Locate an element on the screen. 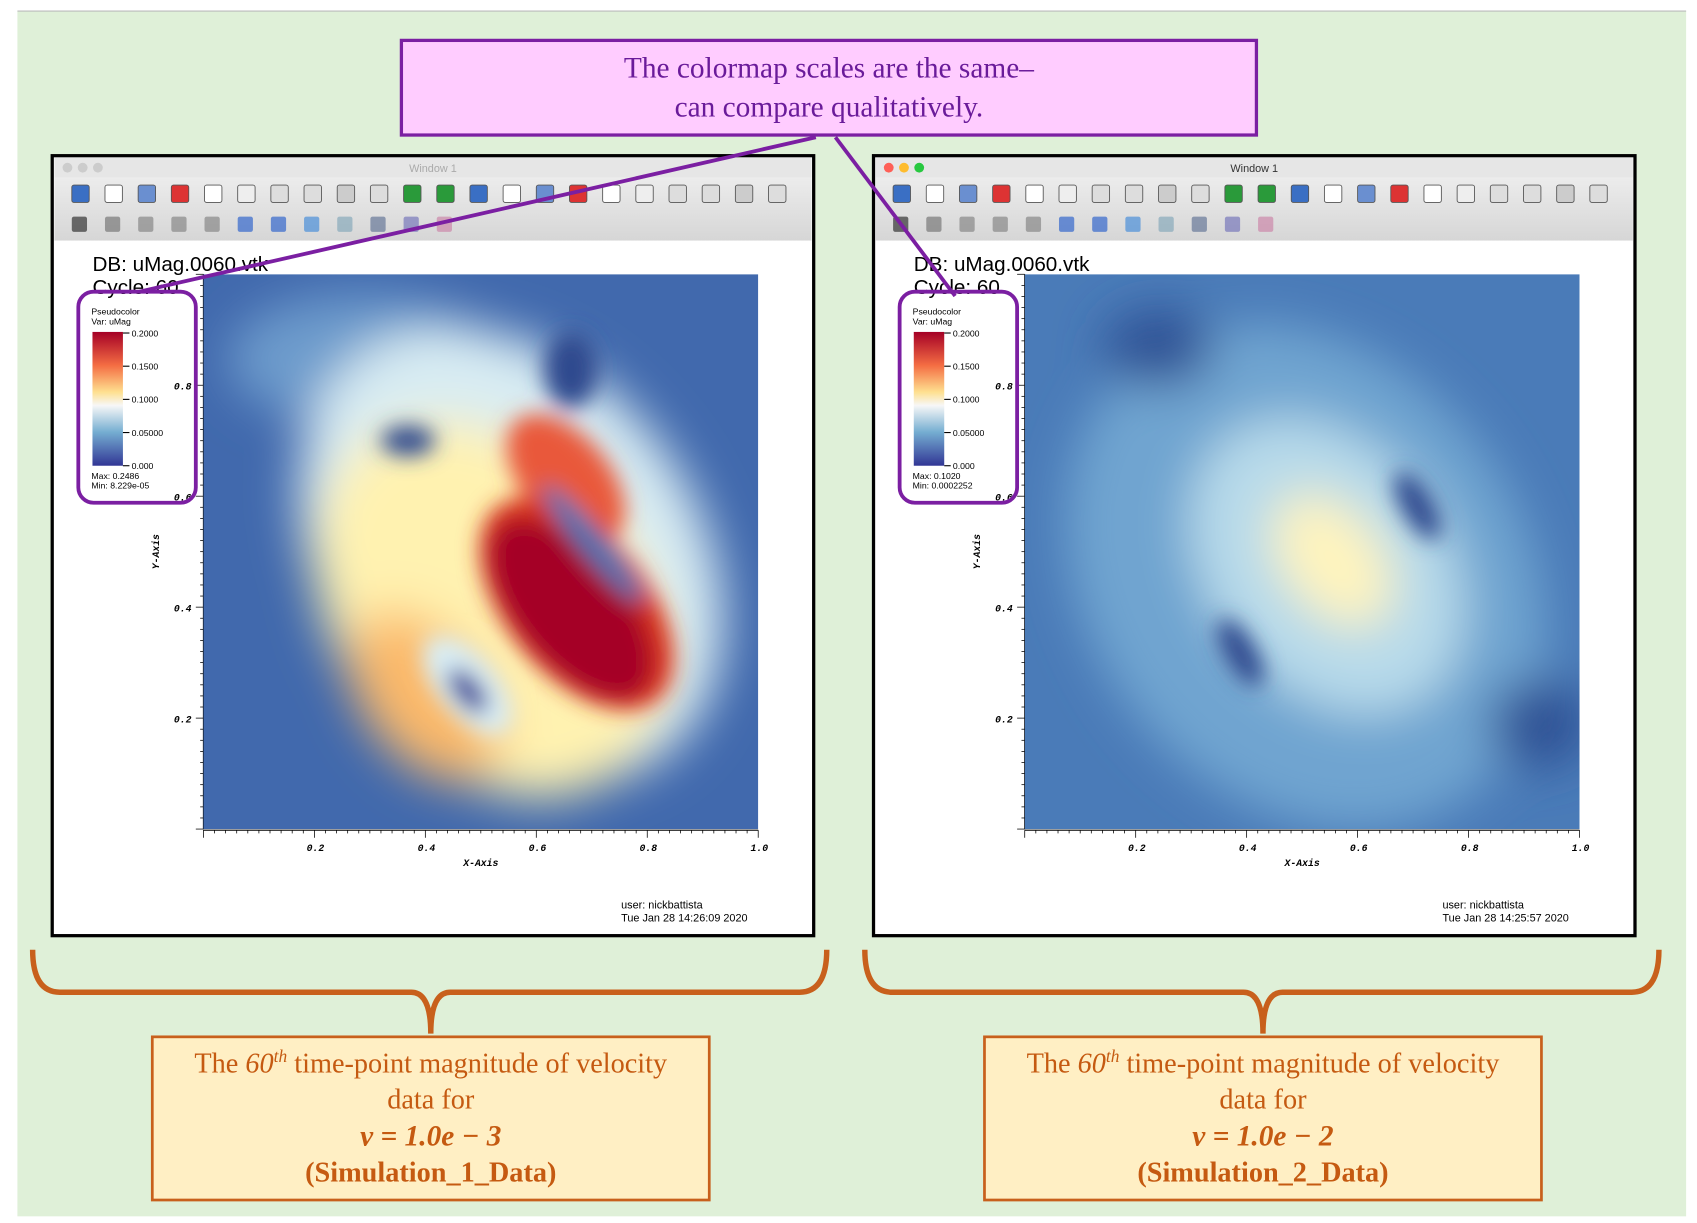 The height and width of the screenshot is (1223, 1697). callout-text: The colormap scales are the same– is located at coordinates (829, 68).